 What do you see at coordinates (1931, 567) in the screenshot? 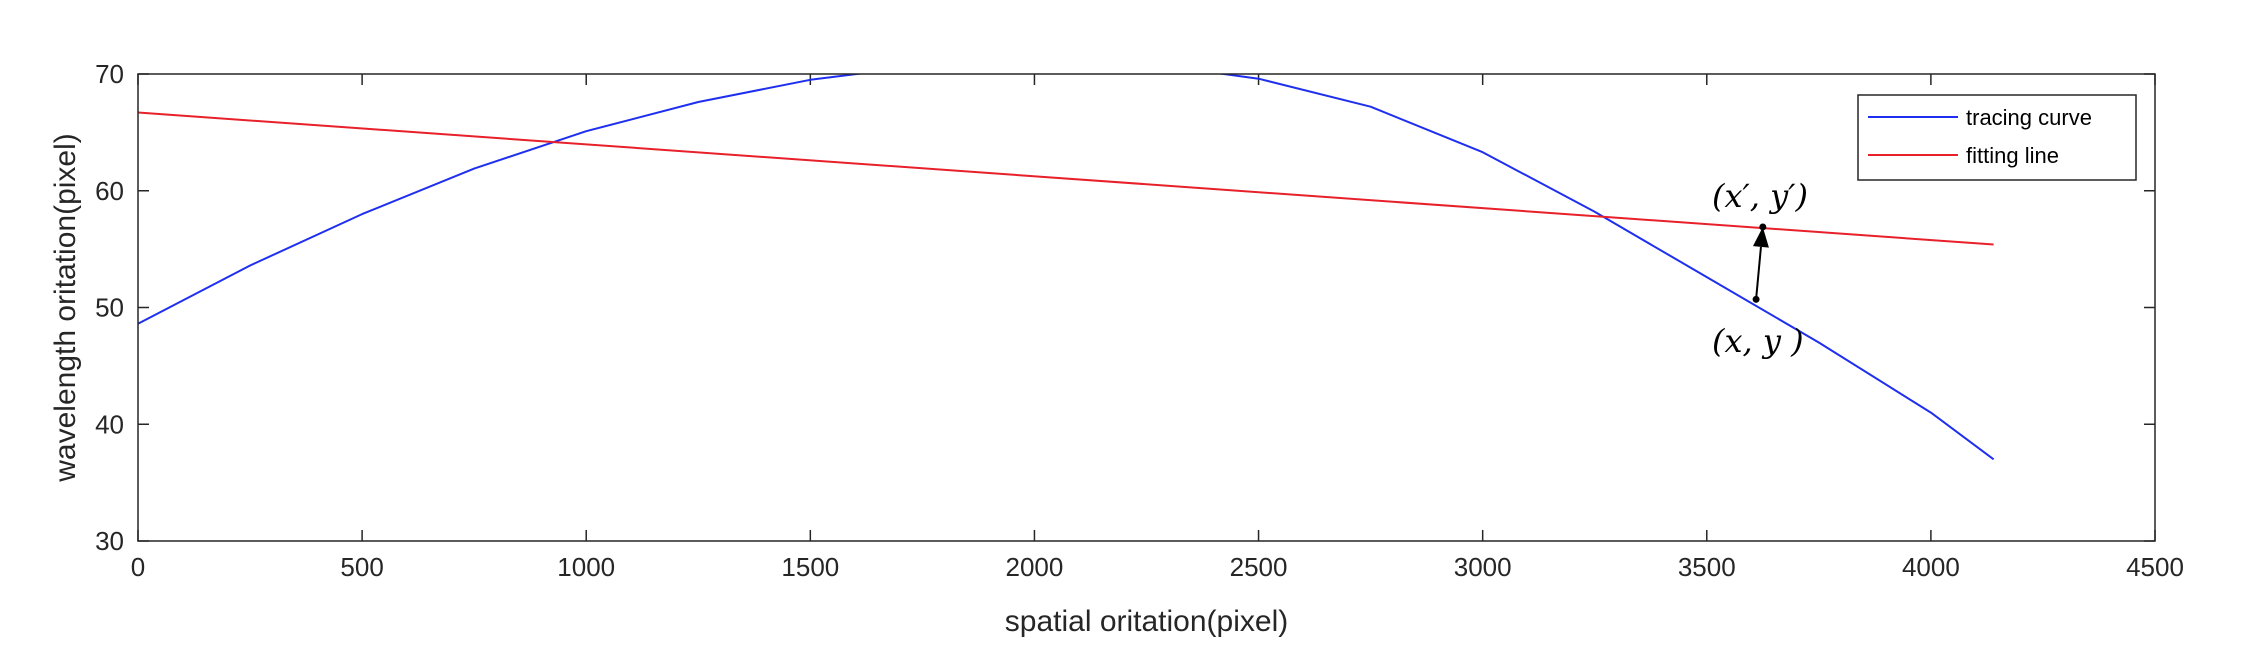
I see `x-tick-label-4000: 4000` at bounding box center [1931, 567].